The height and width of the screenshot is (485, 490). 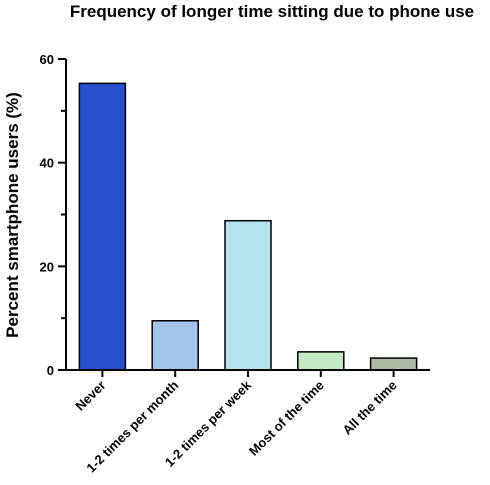 What do you see at coordinates (370, 408) in the screenshot?
I see `x-tick-label: All the time` at bounding box center [370, 408].